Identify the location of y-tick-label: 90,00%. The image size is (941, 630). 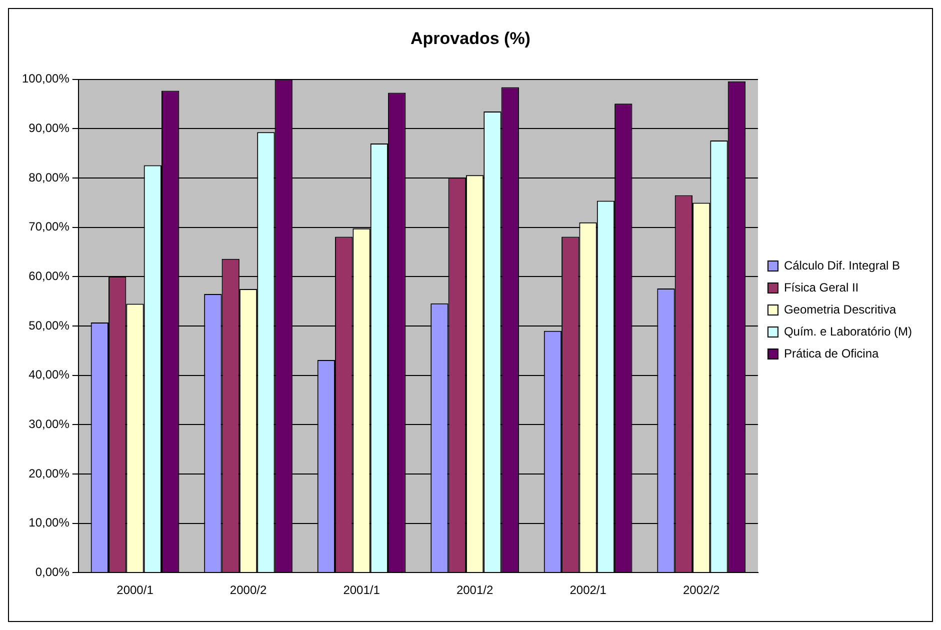
(49, 128).